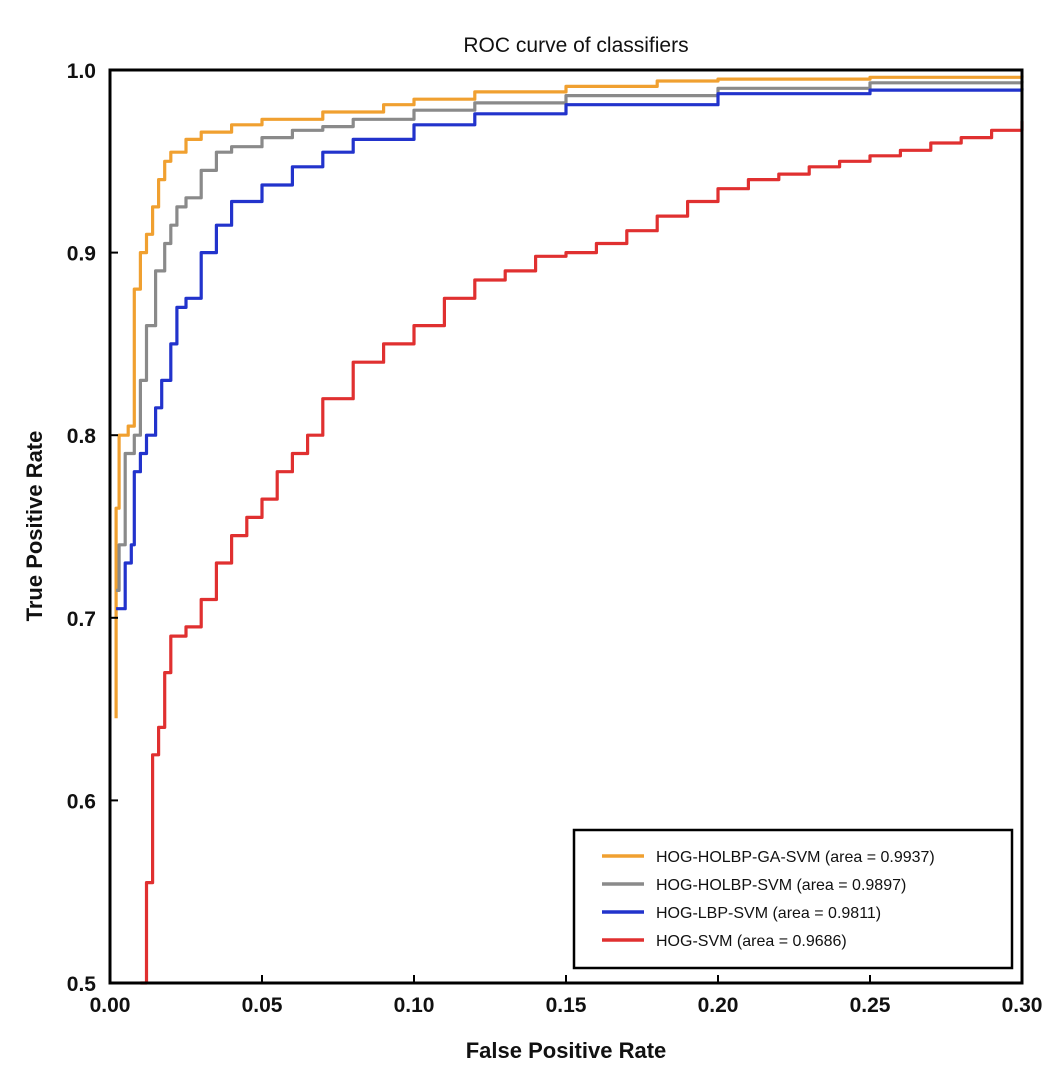  I want to click on legend-label: HOG-LBP-SVM (area = 0.9811), so click(768, 913).